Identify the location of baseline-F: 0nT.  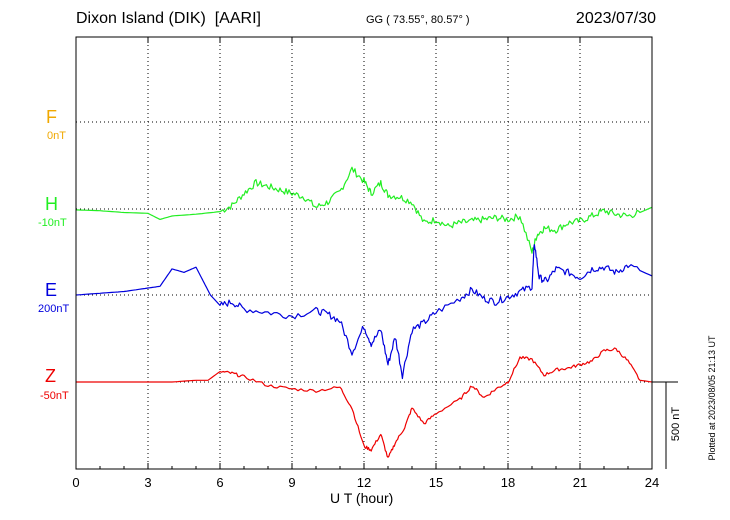
(56, 136).